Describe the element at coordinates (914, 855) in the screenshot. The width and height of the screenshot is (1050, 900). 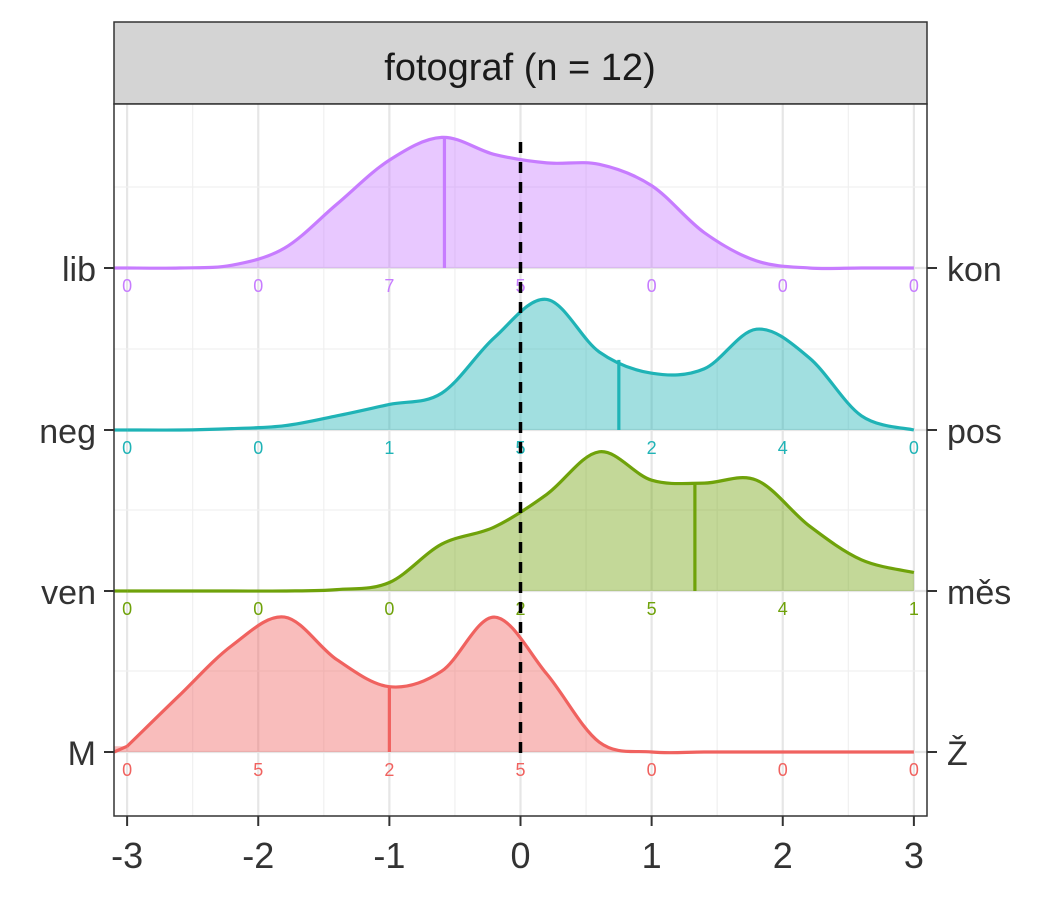
I see `x-tick-label: 3` at that location.